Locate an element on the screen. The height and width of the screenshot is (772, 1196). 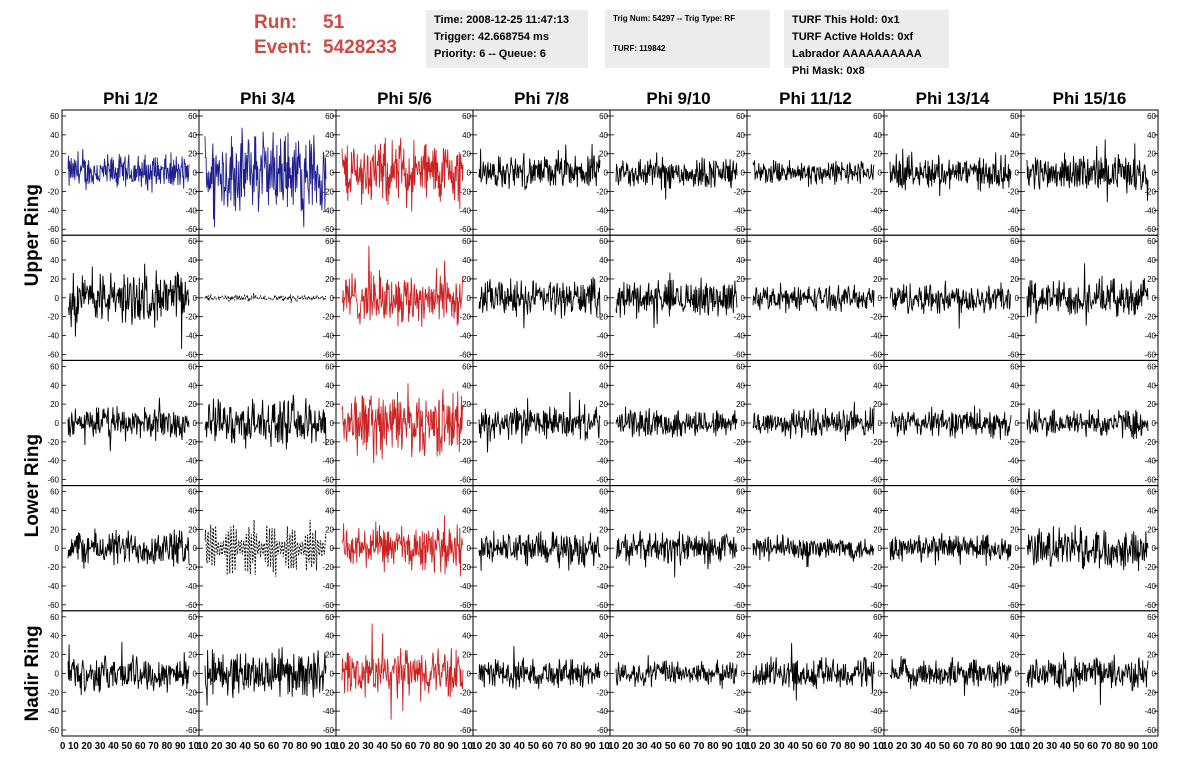
column-title: Phi 1/2 is located at coordinates (130, 98).